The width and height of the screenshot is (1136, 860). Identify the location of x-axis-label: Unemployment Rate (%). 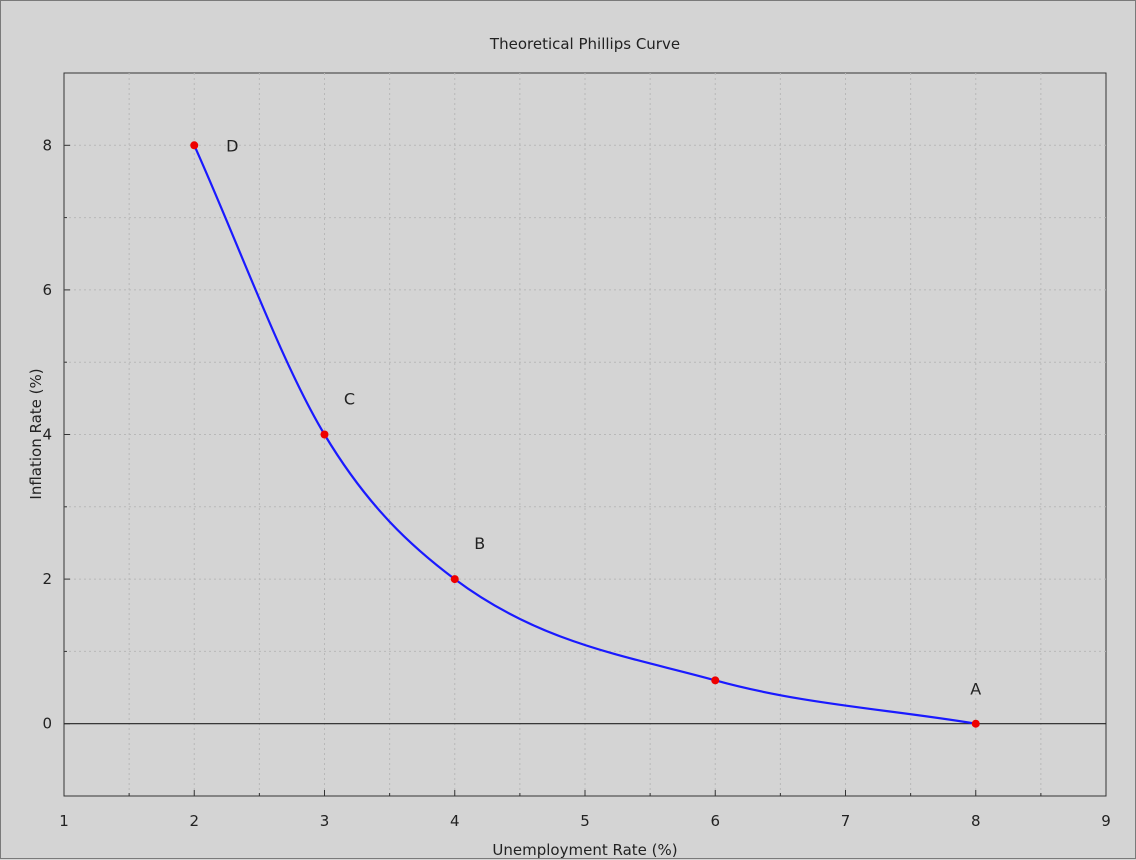
(584, 850).